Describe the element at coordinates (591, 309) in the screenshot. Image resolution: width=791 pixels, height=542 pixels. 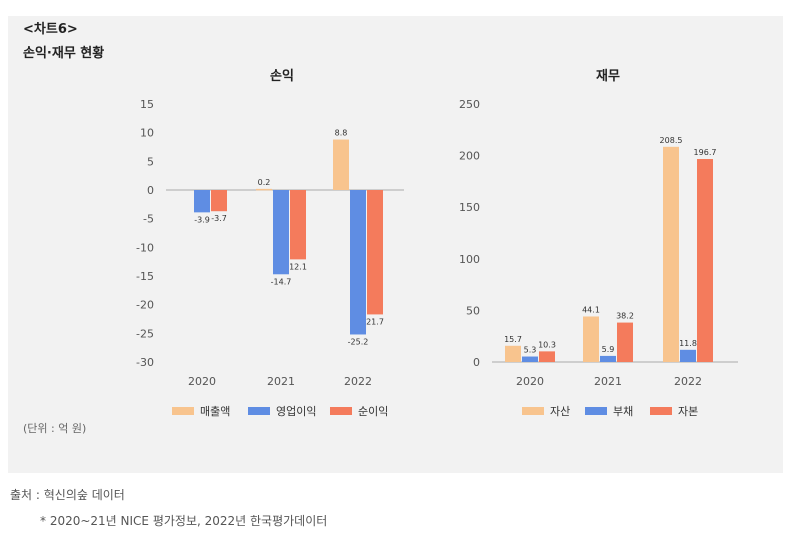
I see `fin-data-label: 44.1` at that location.